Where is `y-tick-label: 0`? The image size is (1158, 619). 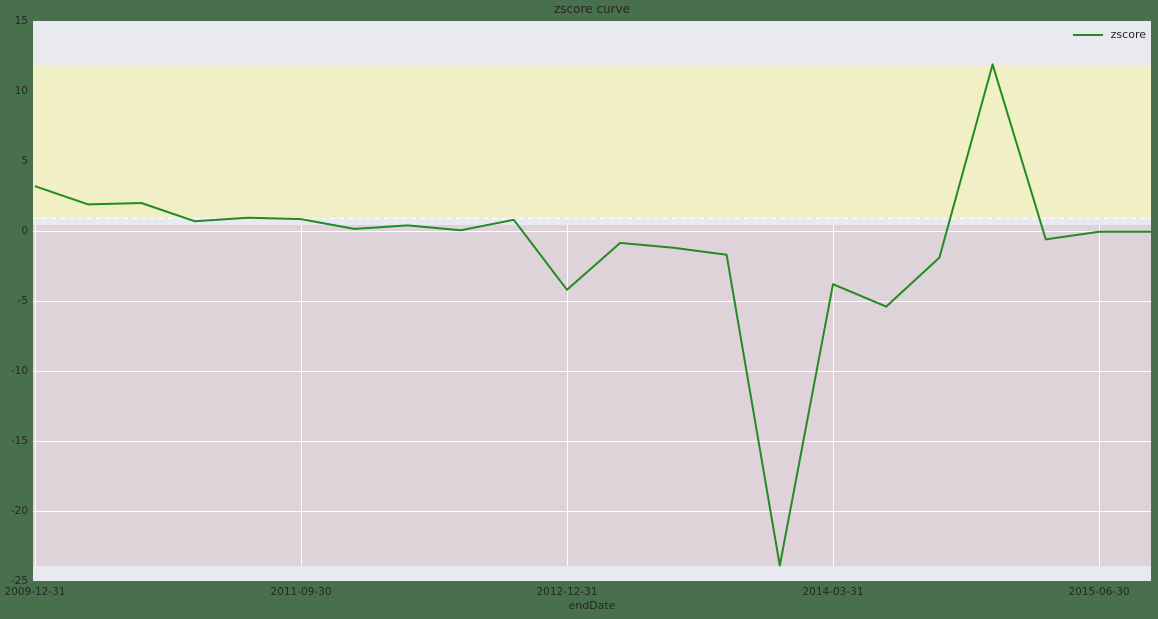 y-tick-label: 0 is located at coordinates (24, 231).